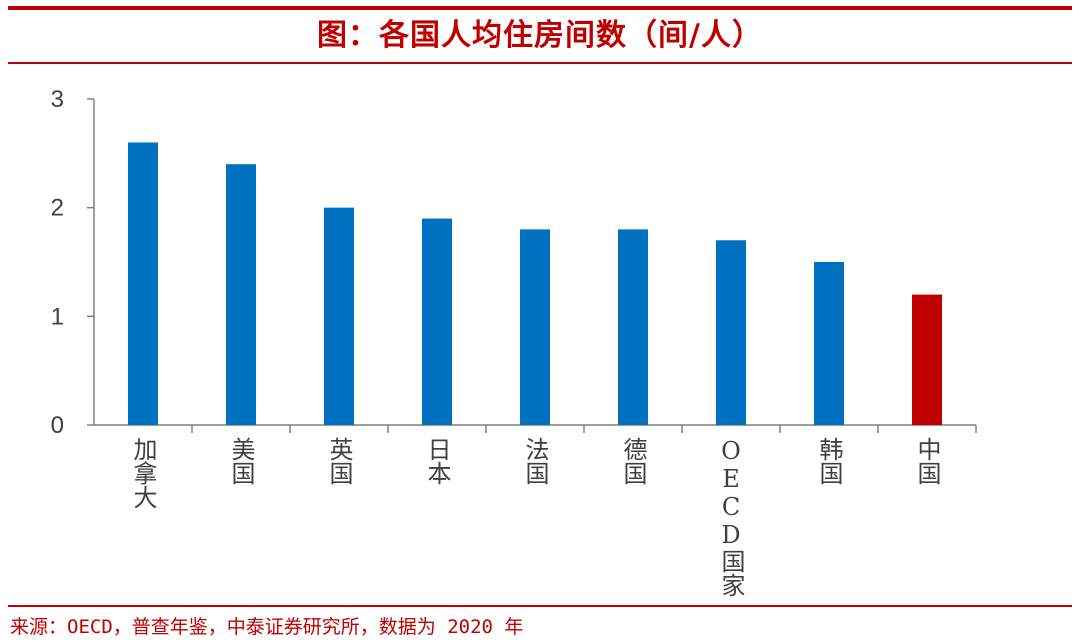  What do you see at coordinates (540, 8) in the screenshot?
I see `top-rule` at bounding box center [540, 8].